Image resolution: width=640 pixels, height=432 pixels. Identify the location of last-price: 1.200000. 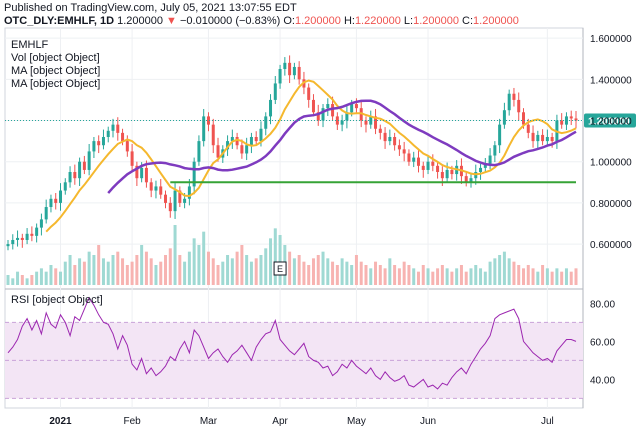
(140, 21).